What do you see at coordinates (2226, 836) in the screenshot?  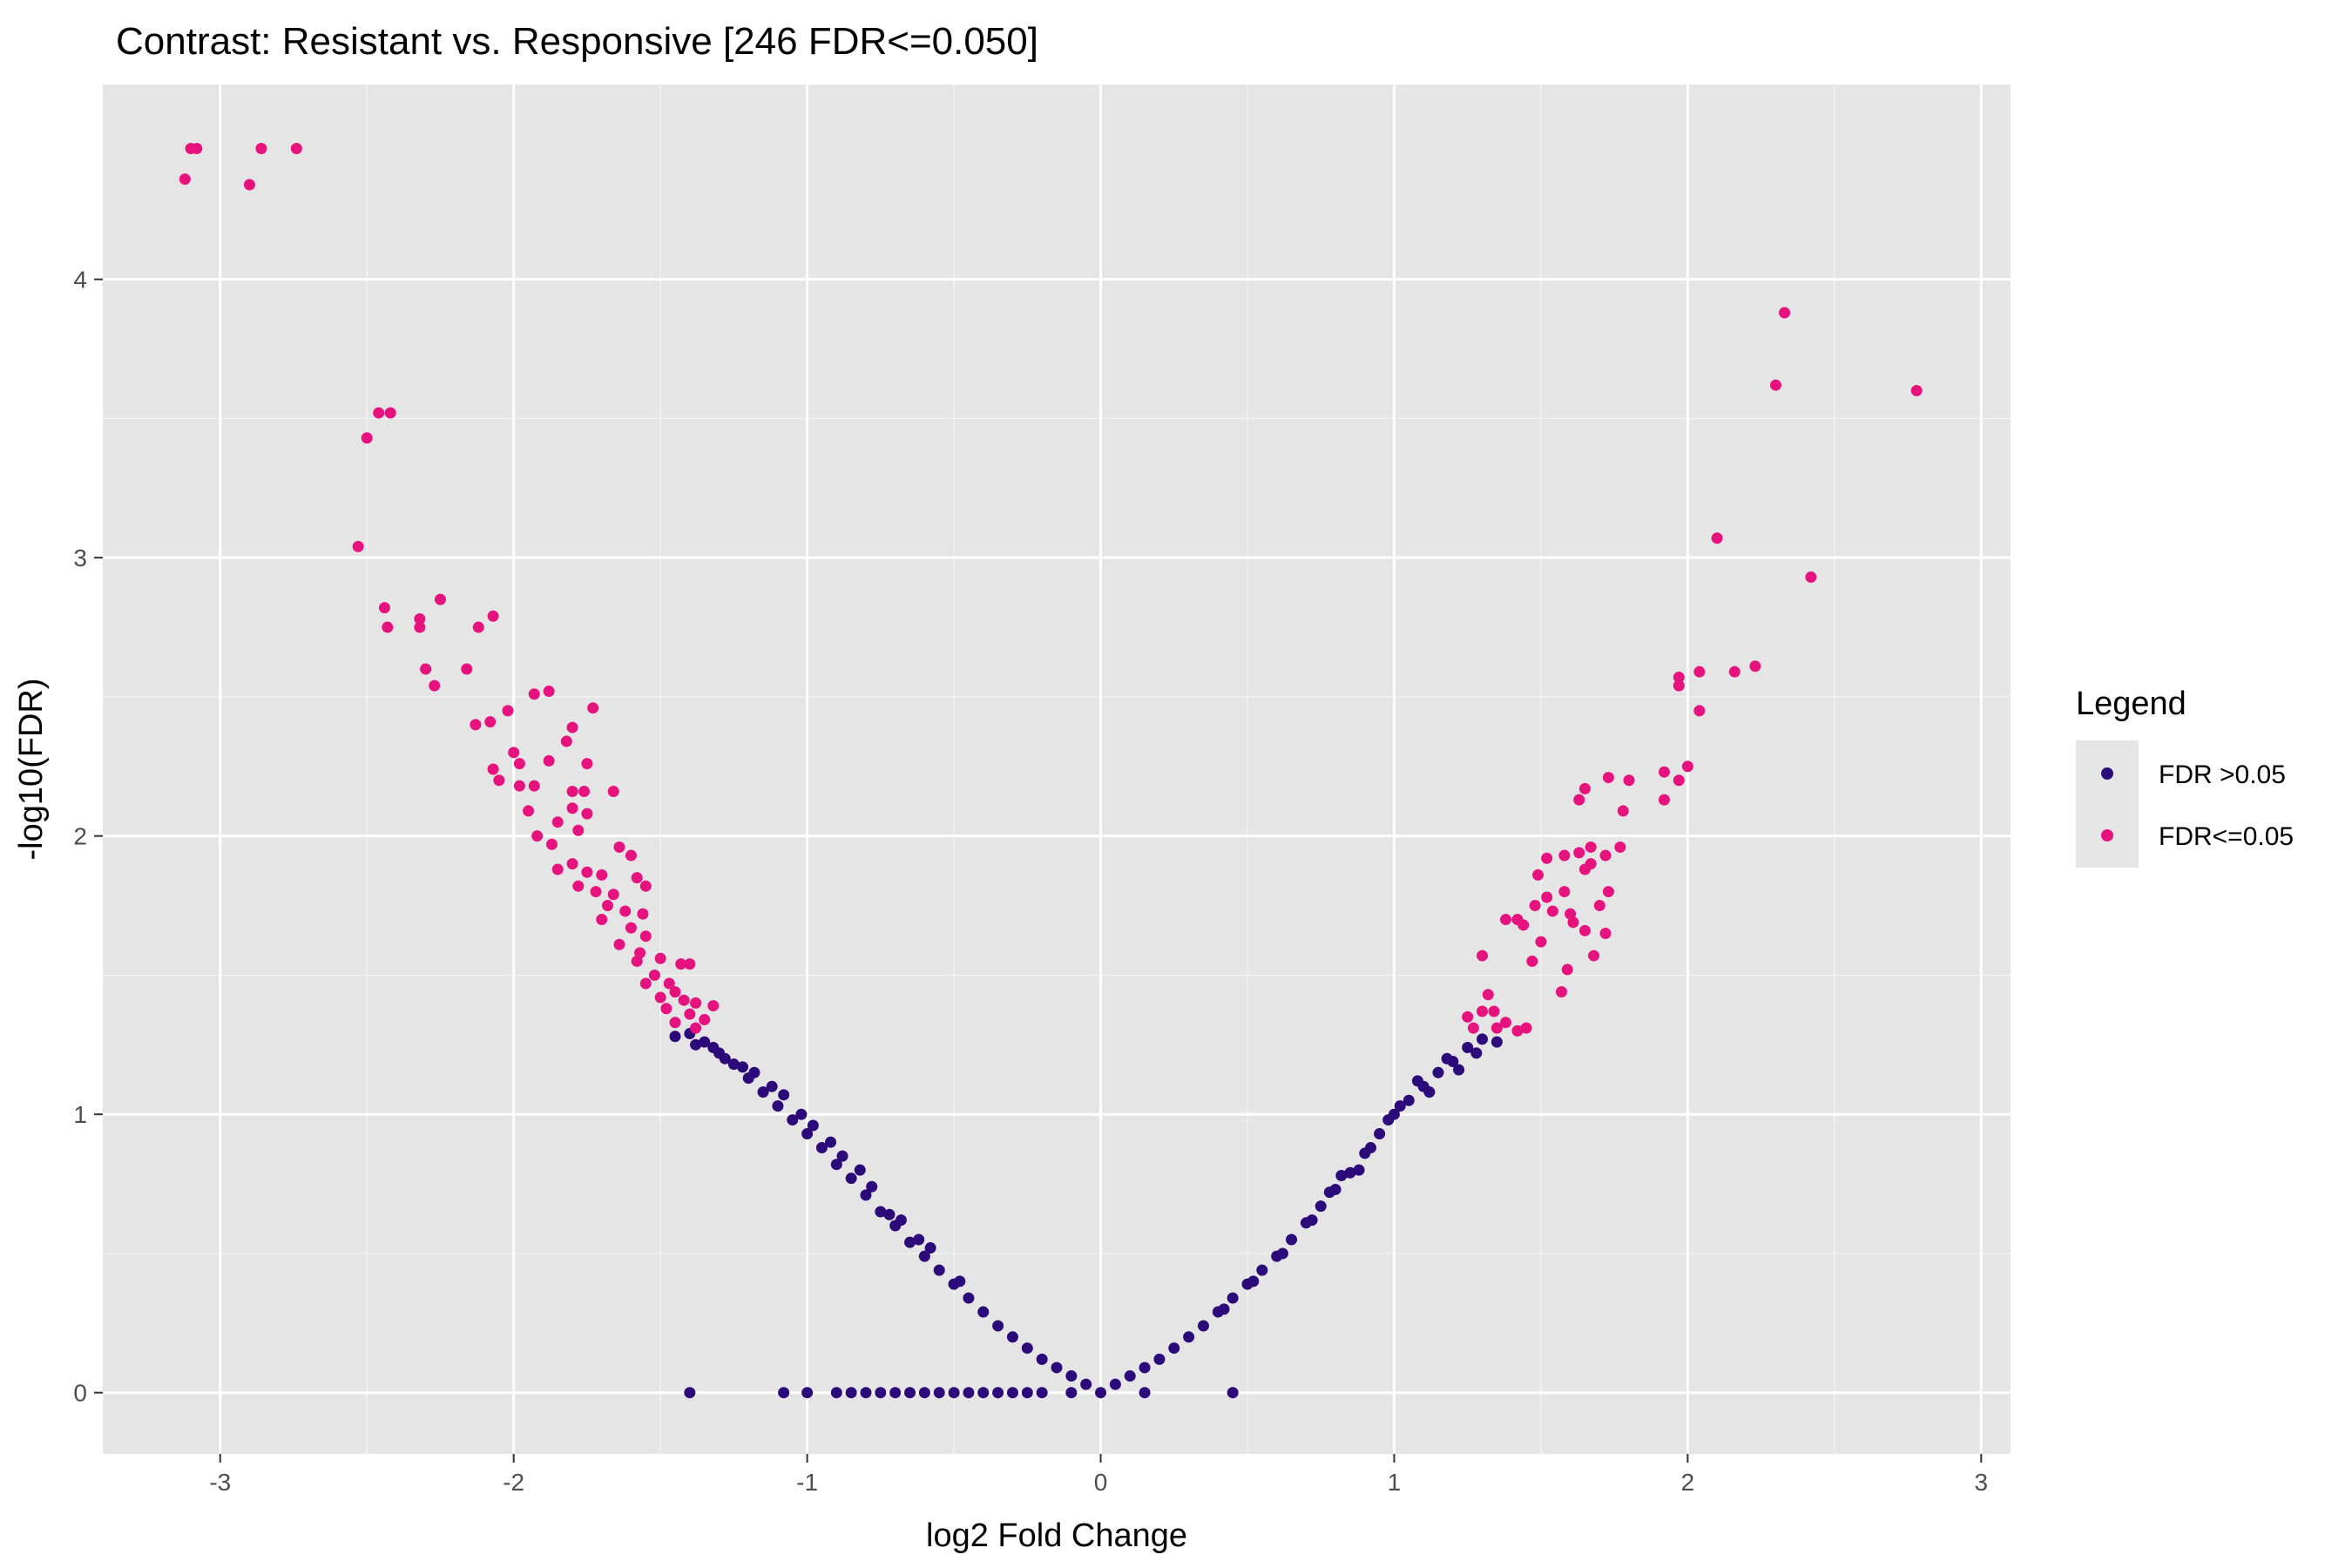 I see `legend-label-fdr-below: FDR<=0.05` at bounding box center [2226, 836].